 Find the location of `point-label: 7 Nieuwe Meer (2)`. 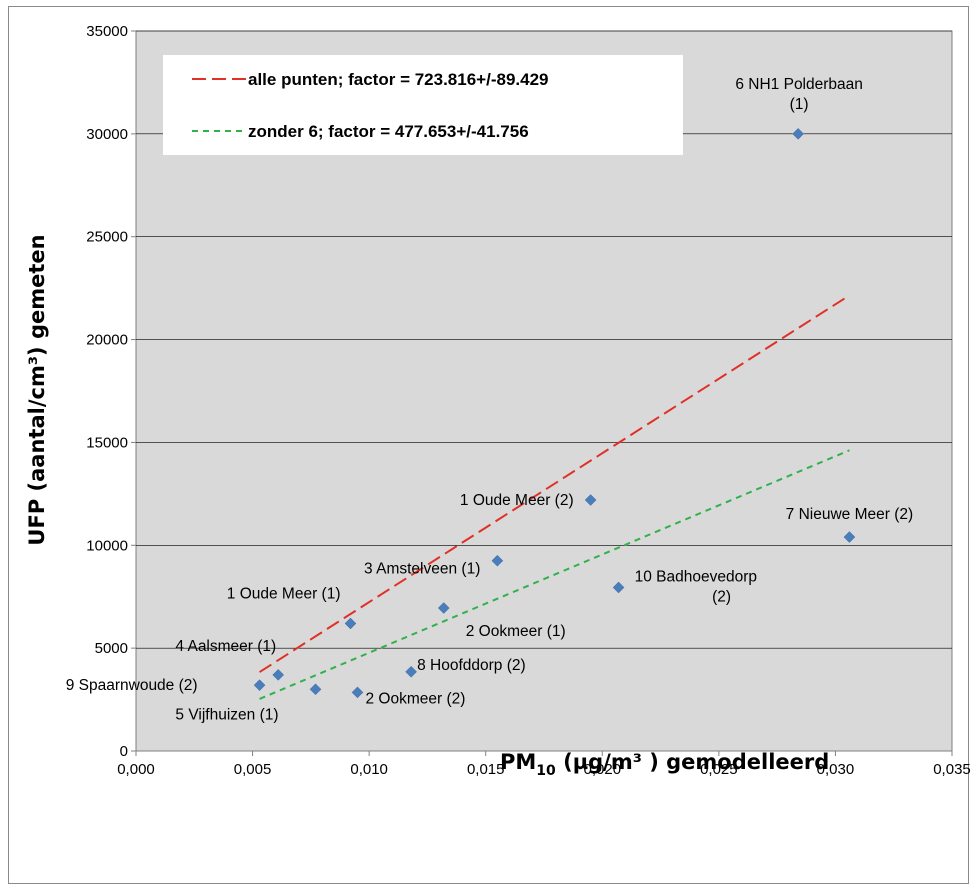

point-label: 7 Nieuwe Meer (2) is located at coordinates (850, 514).